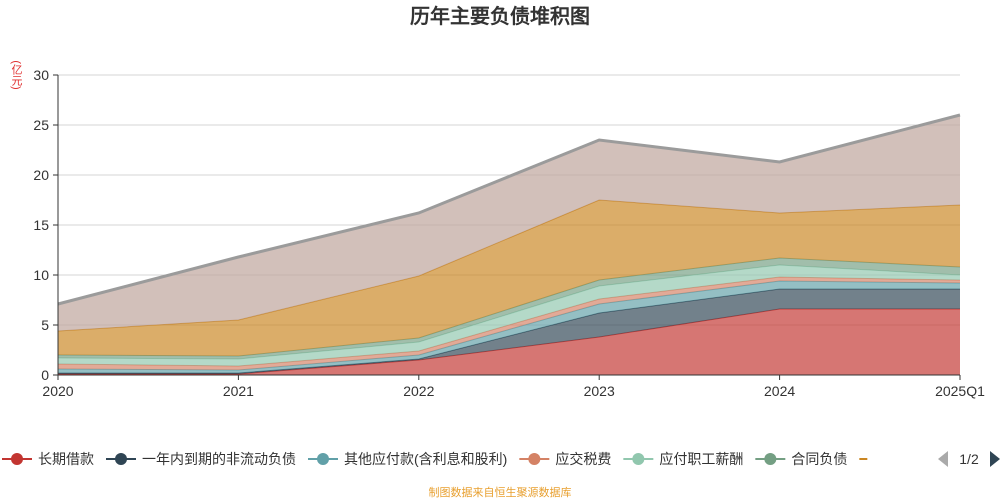 The width and height of the screenshot is (1000, 500). What do you see at coordinates (219, 459) in the screenshot?
I see `legend-label: 一年内到期的非流动负债` at bounding box center [219, 459].